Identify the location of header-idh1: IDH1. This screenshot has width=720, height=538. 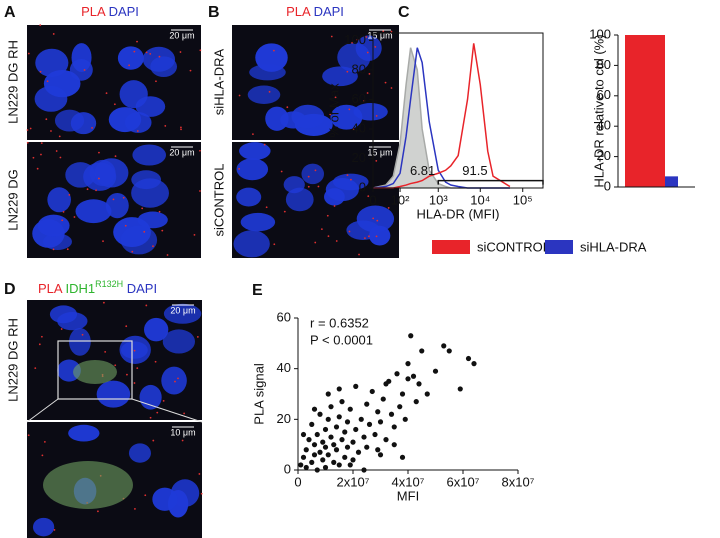
(80, 288).